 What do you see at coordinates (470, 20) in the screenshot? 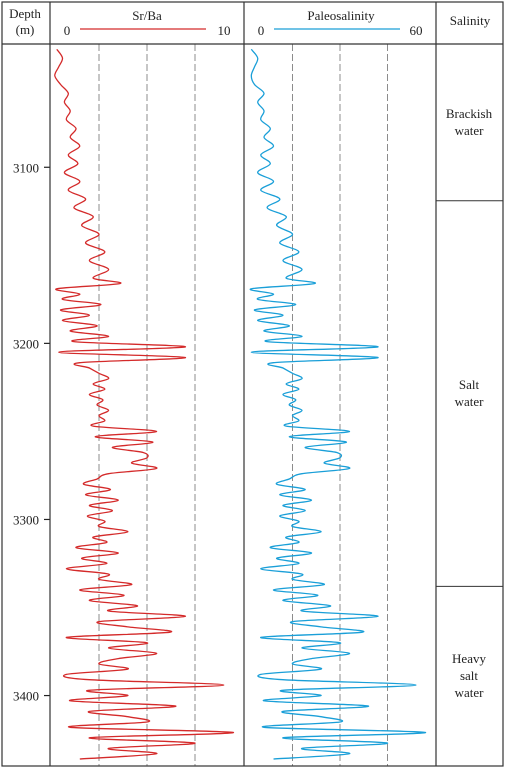
I see `salinity-column-title: Salinity` at bounding box center [470, 20].